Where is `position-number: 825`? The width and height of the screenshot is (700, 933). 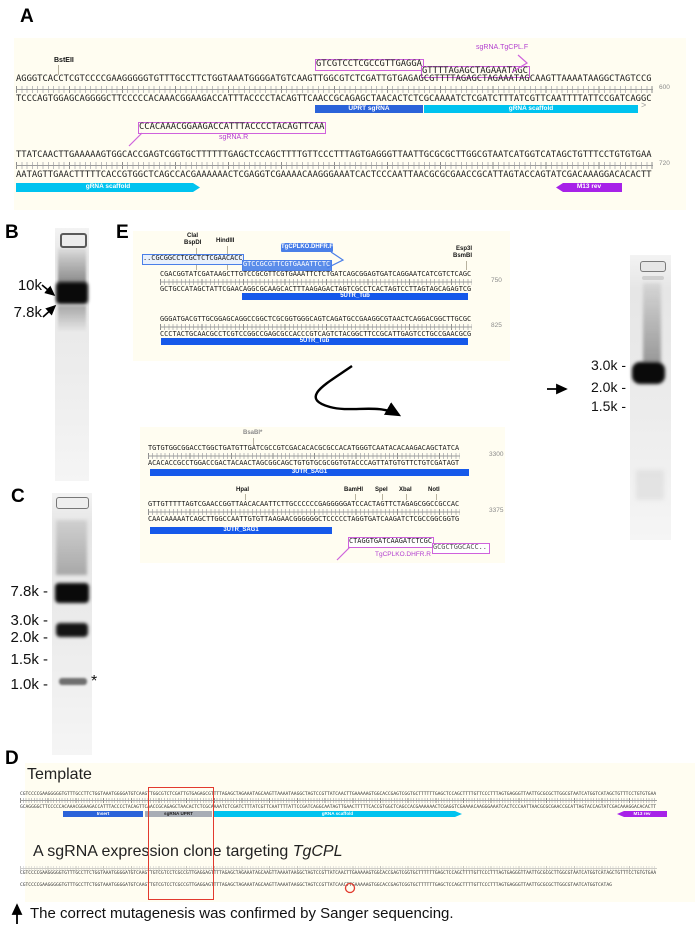
position-number: 825 is located at coordinates (496, 325).